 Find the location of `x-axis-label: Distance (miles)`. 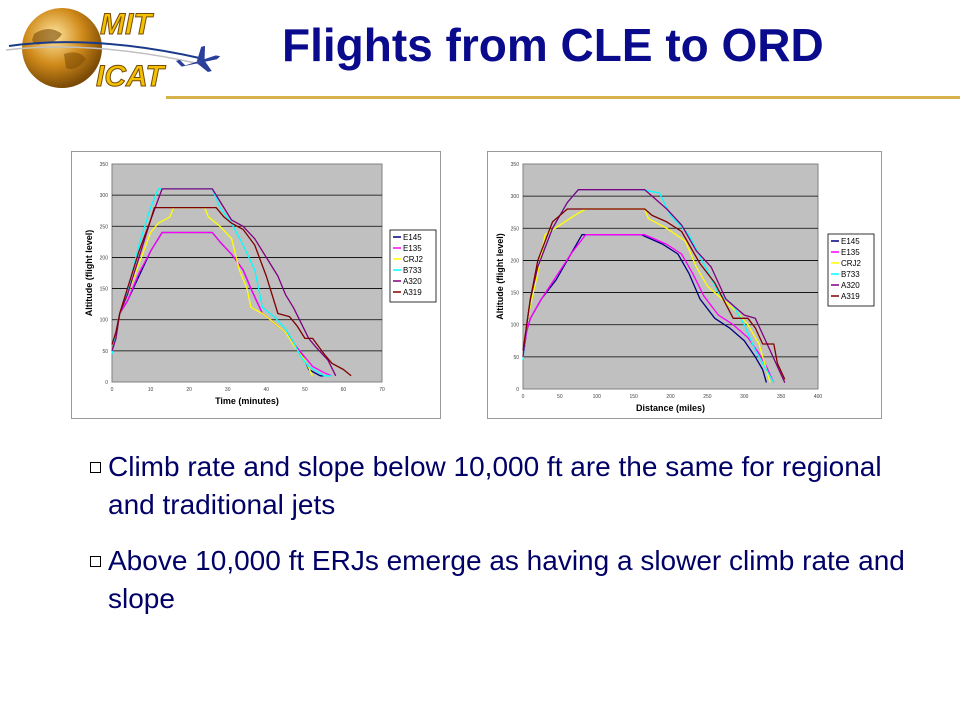

x-axis-label: Distance (miles) is located at coordinates (670, 408).